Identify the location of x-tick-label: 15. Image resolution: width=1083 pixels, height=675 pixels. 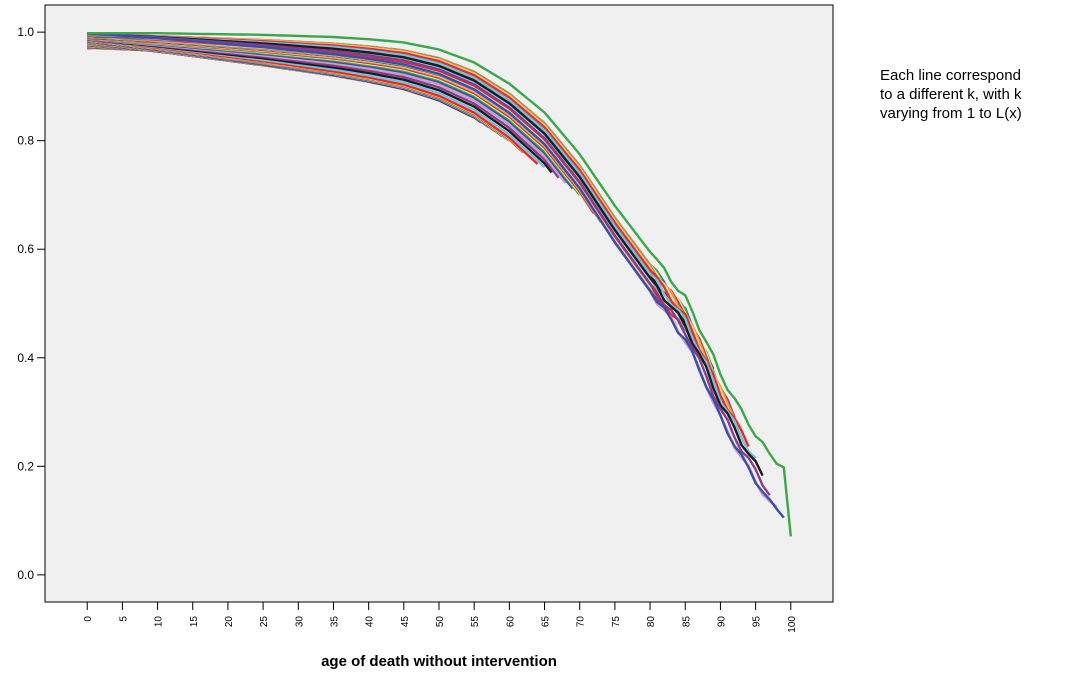
(194, 622).